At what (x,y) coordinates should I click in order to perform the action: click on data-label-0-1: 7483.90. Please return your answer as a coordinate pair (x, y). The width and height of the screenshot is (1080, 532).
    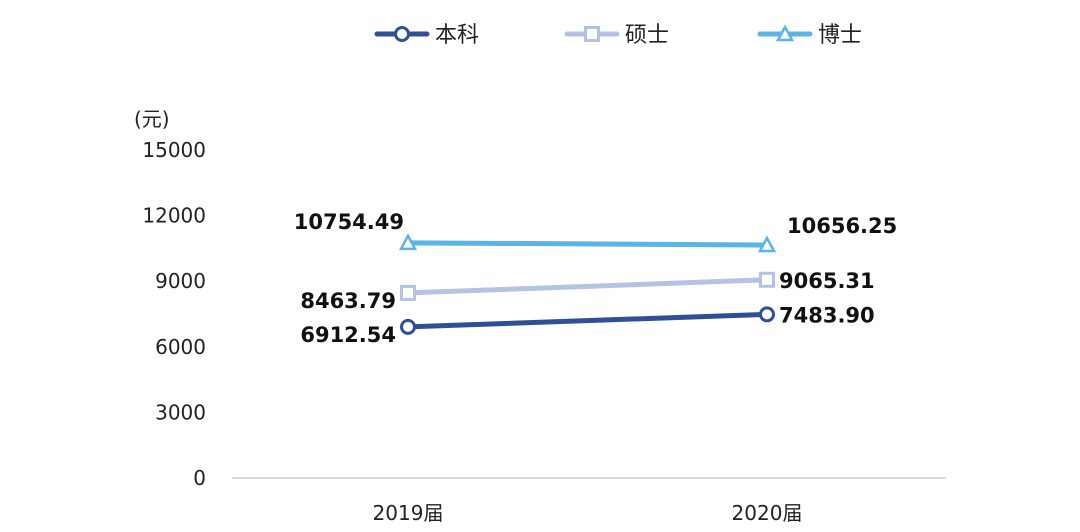
    Looking at the image, I should click on (827, 315).